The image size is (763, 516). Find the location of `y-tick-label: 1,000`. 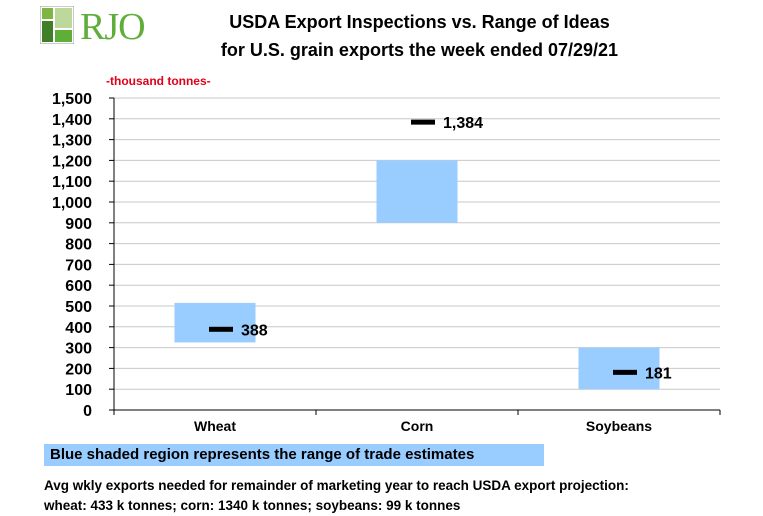

y-tick-label: 1,000 is located at coordinates (72, 203).